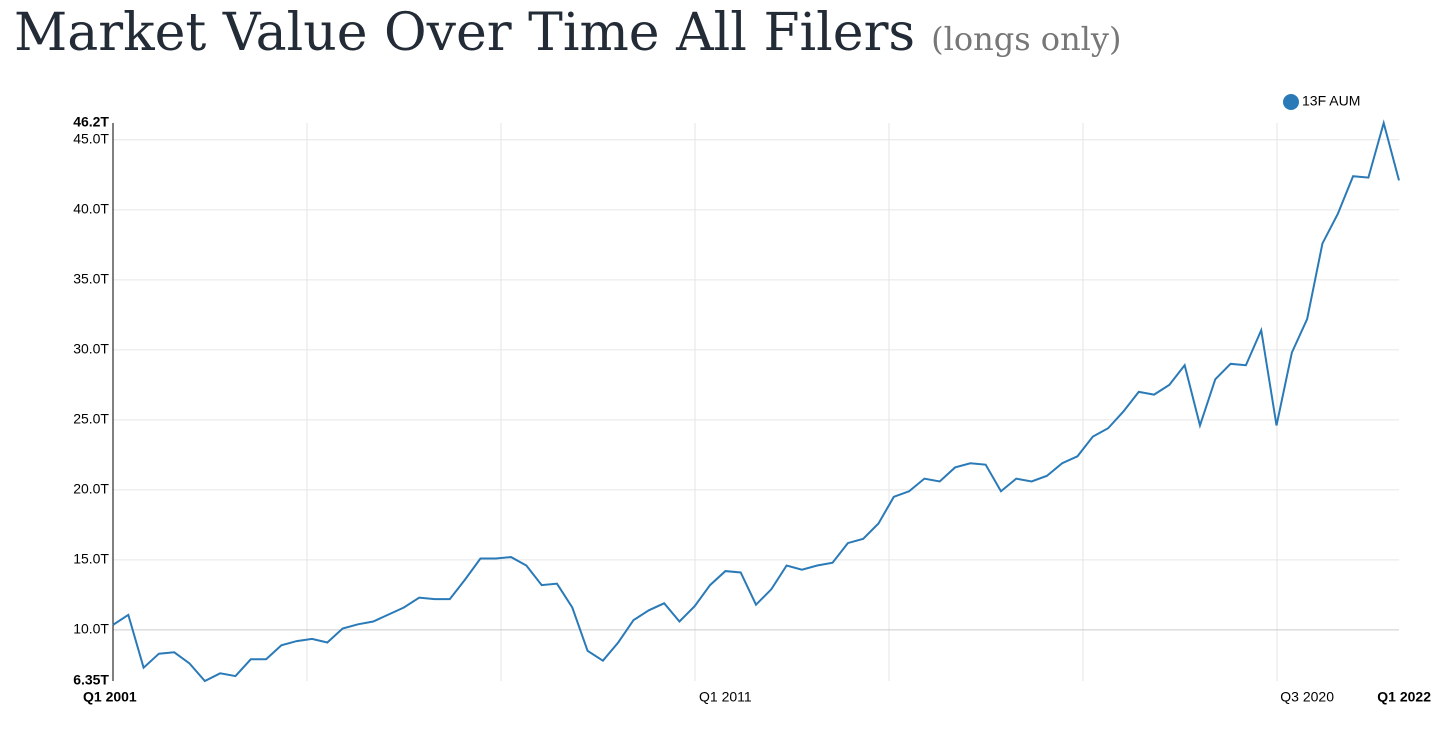 This screenshot has height=754, width=1446. I want to click on x-tick-label: Q1 2001, so click(110, 697).